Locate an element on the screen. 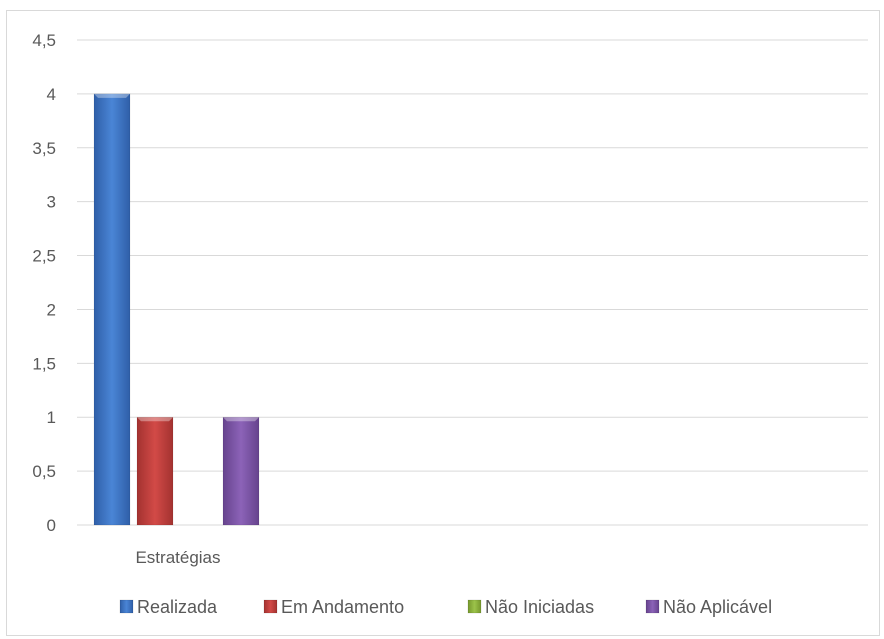 The image size is (884, 639). y-tick-label: 3,5 is located at coordinates (44, 148).